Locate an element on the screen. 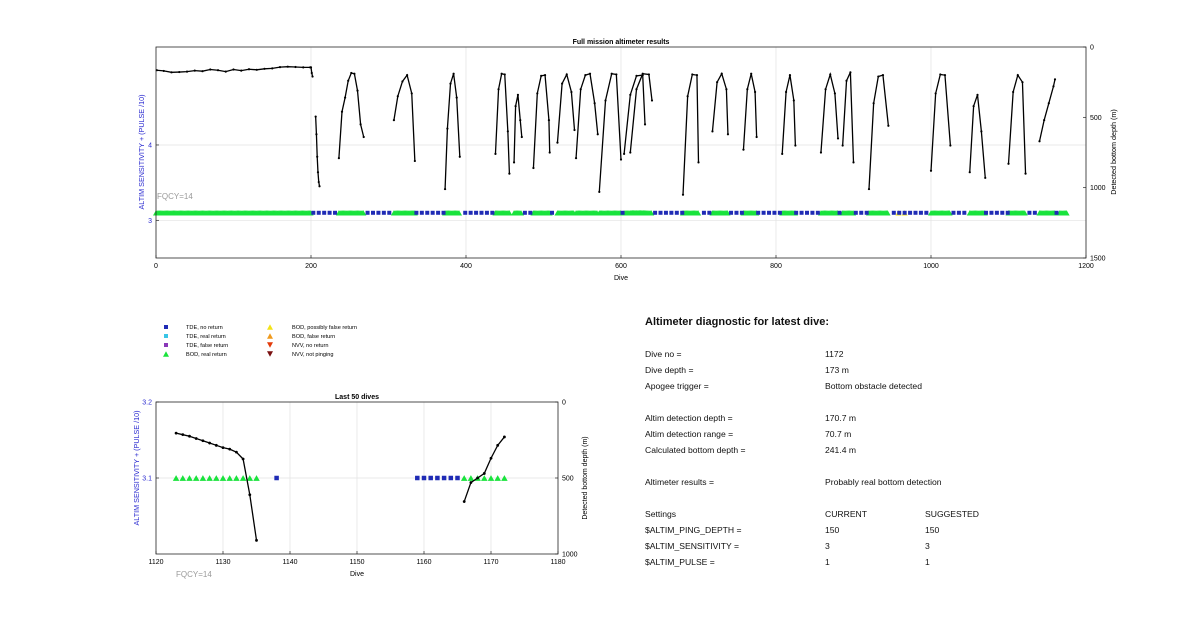  pulse-current: 1 is located at coordinates (827, 562).